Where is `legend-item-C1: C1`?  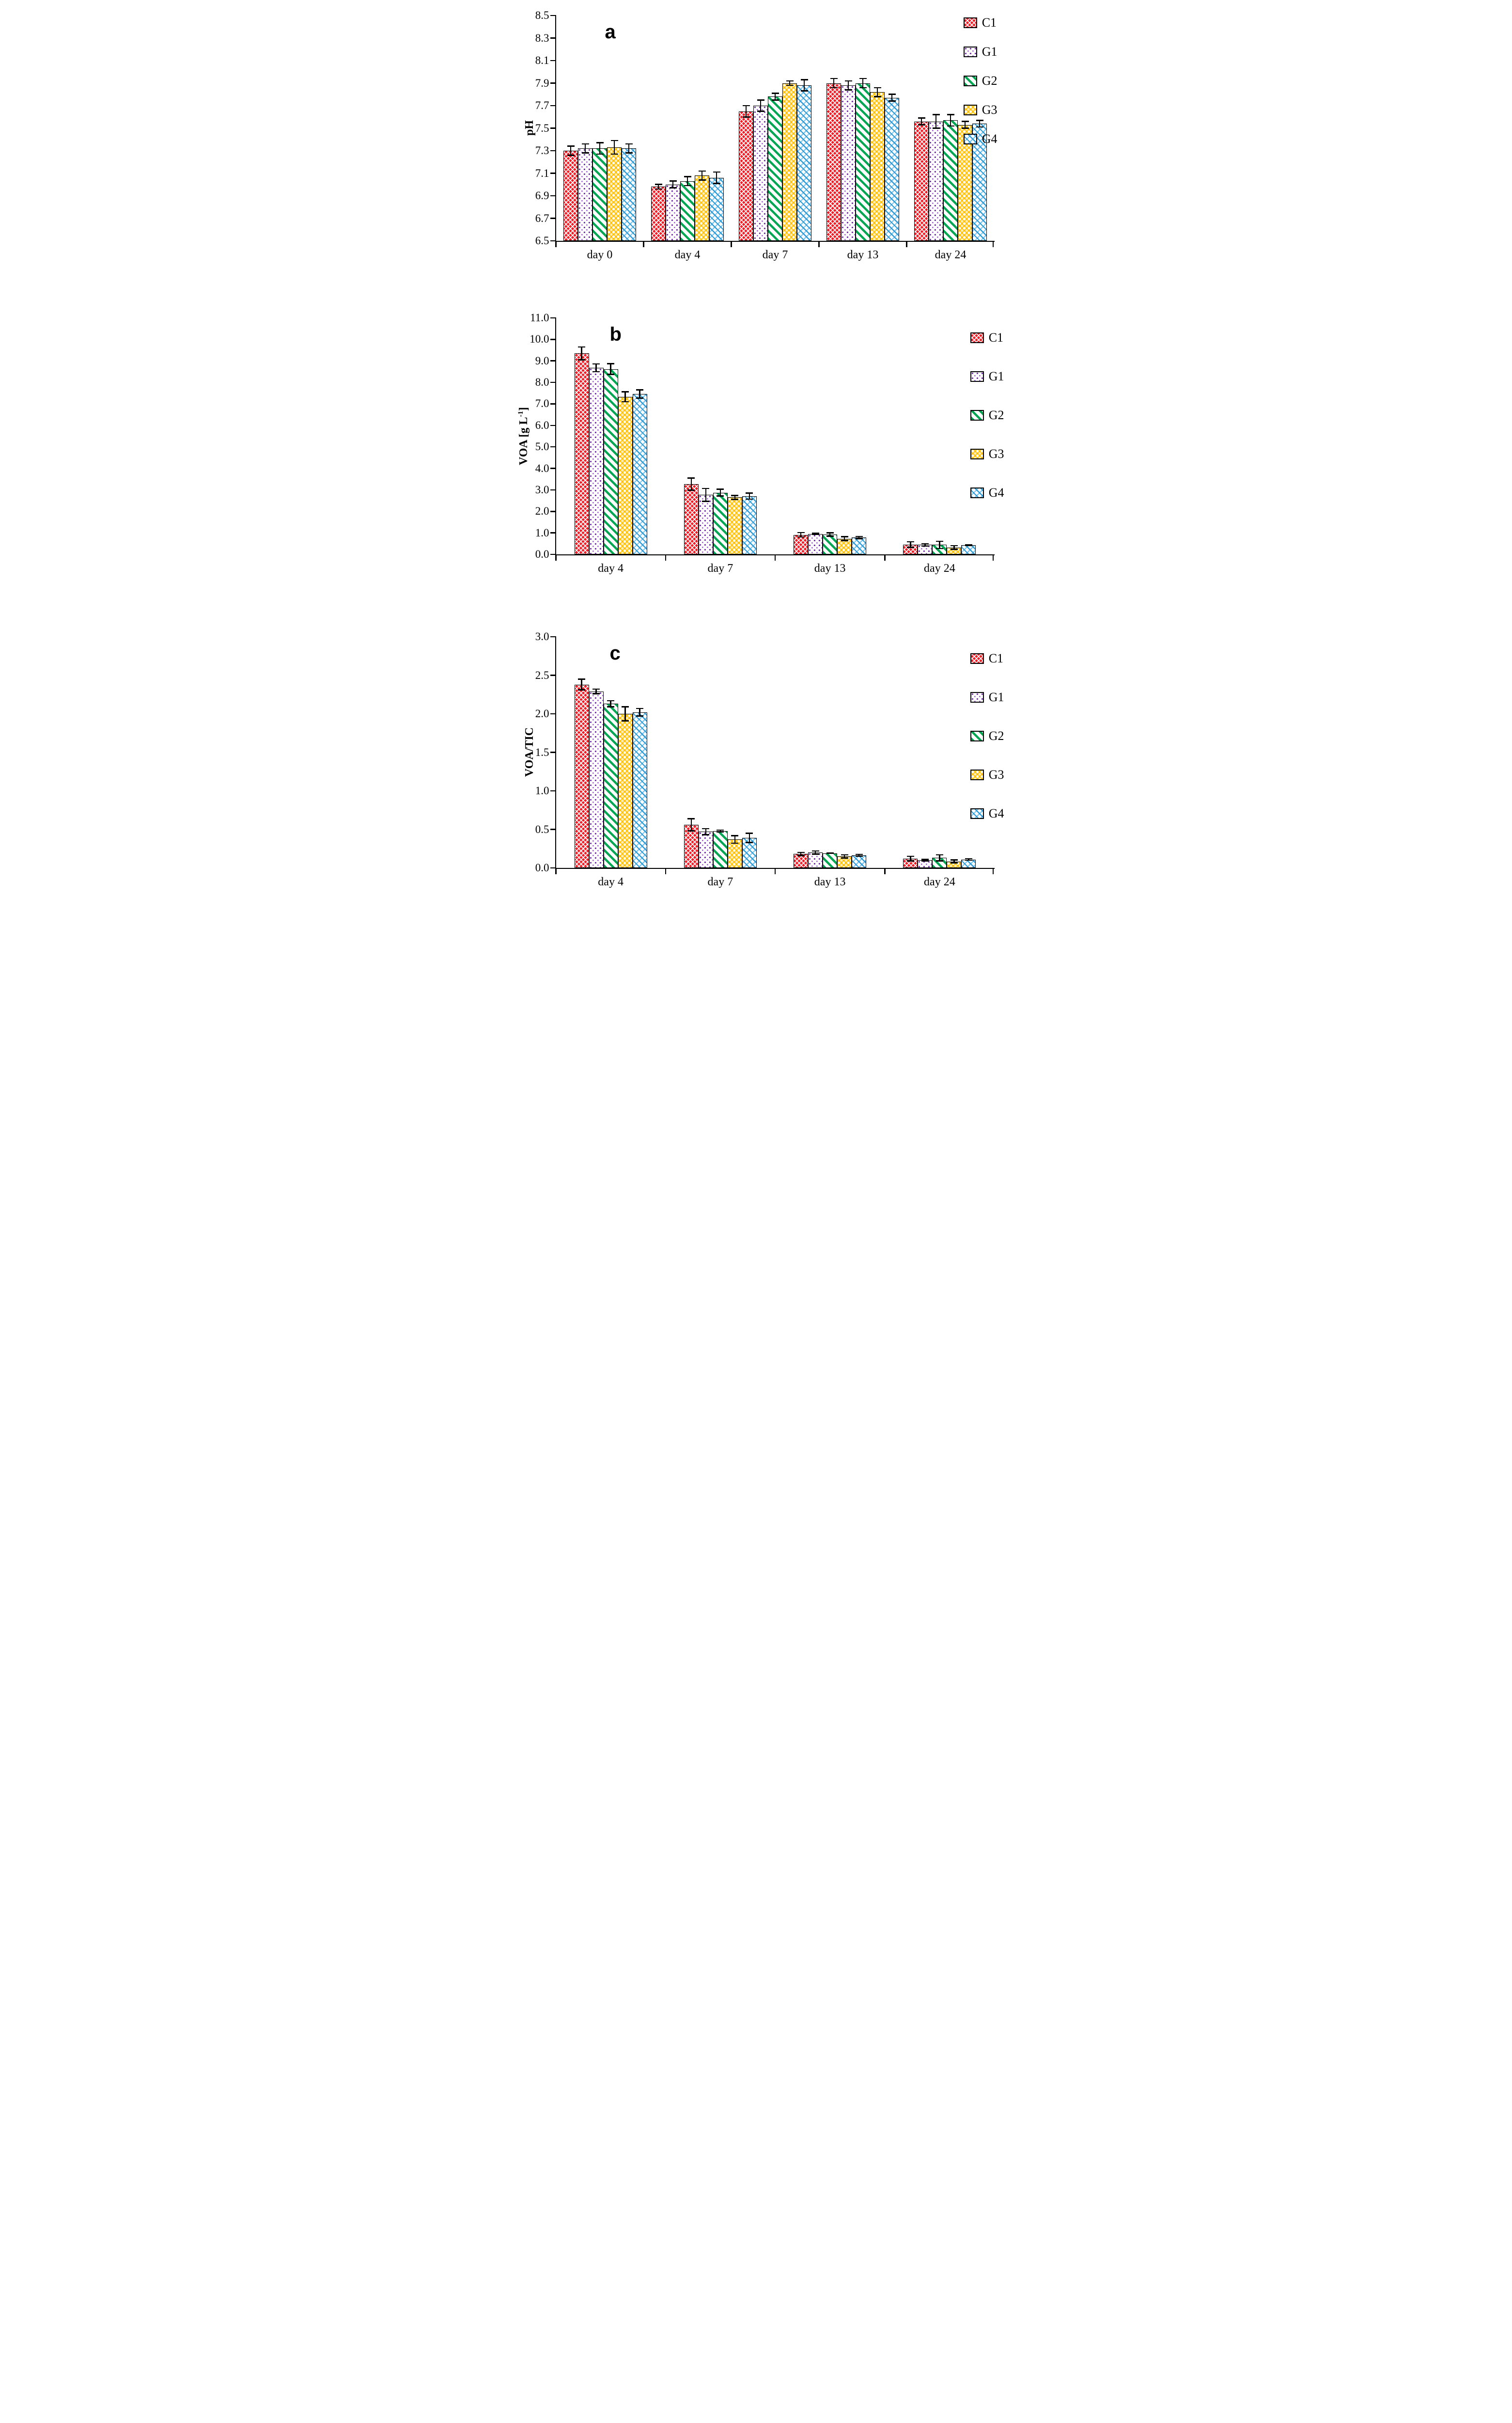
legend-item-C1: C1 is located at coordinates (980, 22).